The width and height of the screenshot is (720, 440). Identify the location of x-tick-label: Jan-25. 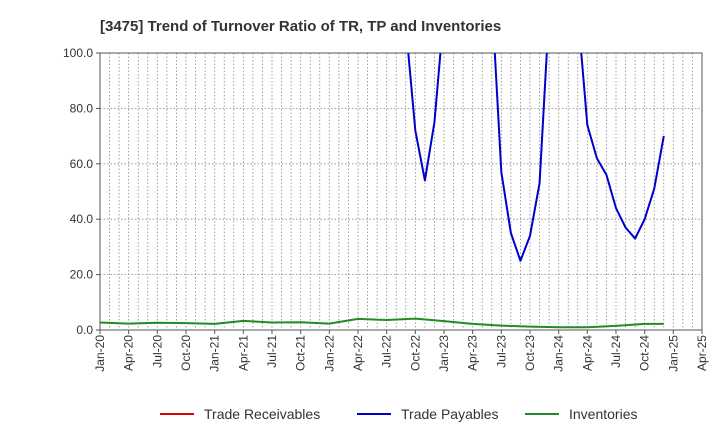
(673, 353).